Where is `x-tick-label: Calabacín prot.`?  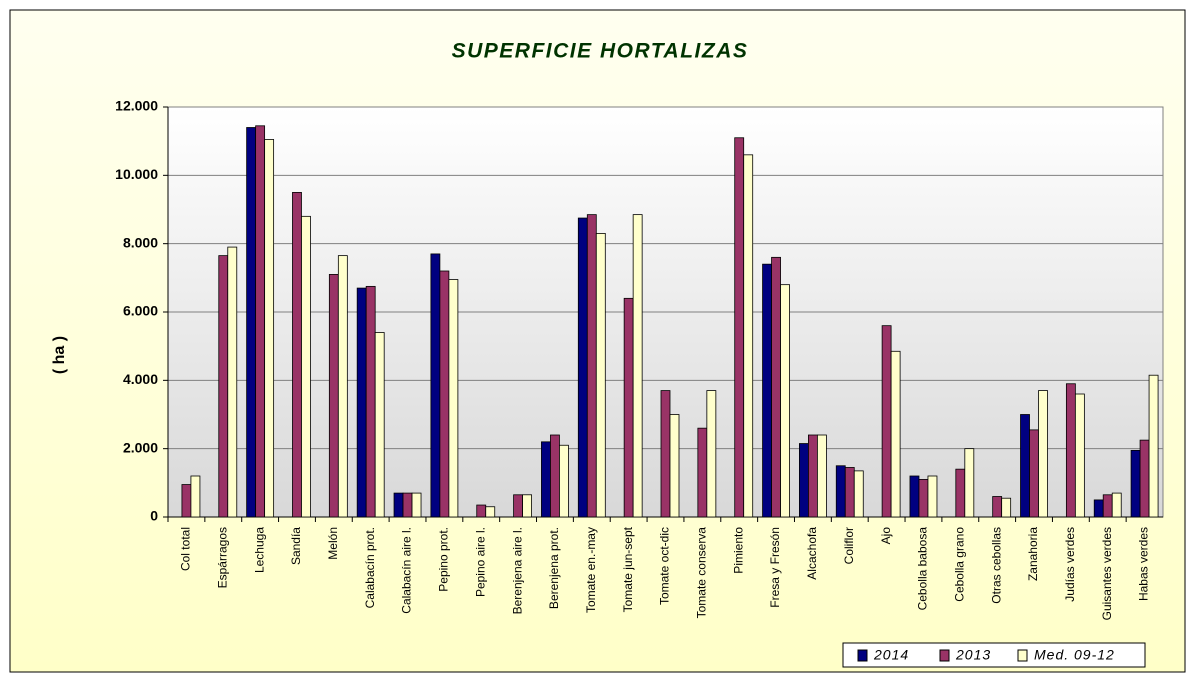
x-tick-label: Calabacín prot. is located at coordinates (370, 567).